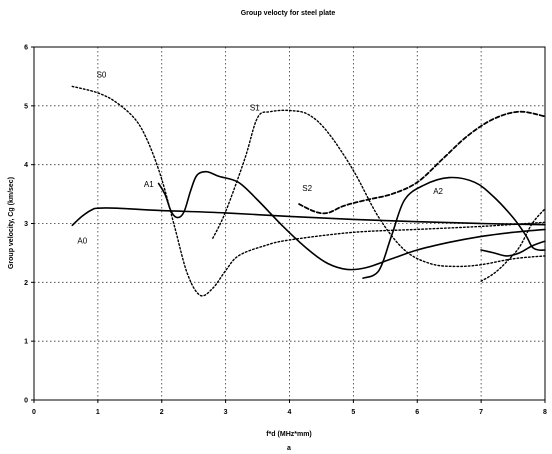 The height and width of the screenshot is (454, 552). What do you see at coordinates (226, 412) in the screenshot?
I see `x-tick-label: 3` at bounding box center [226, 412].